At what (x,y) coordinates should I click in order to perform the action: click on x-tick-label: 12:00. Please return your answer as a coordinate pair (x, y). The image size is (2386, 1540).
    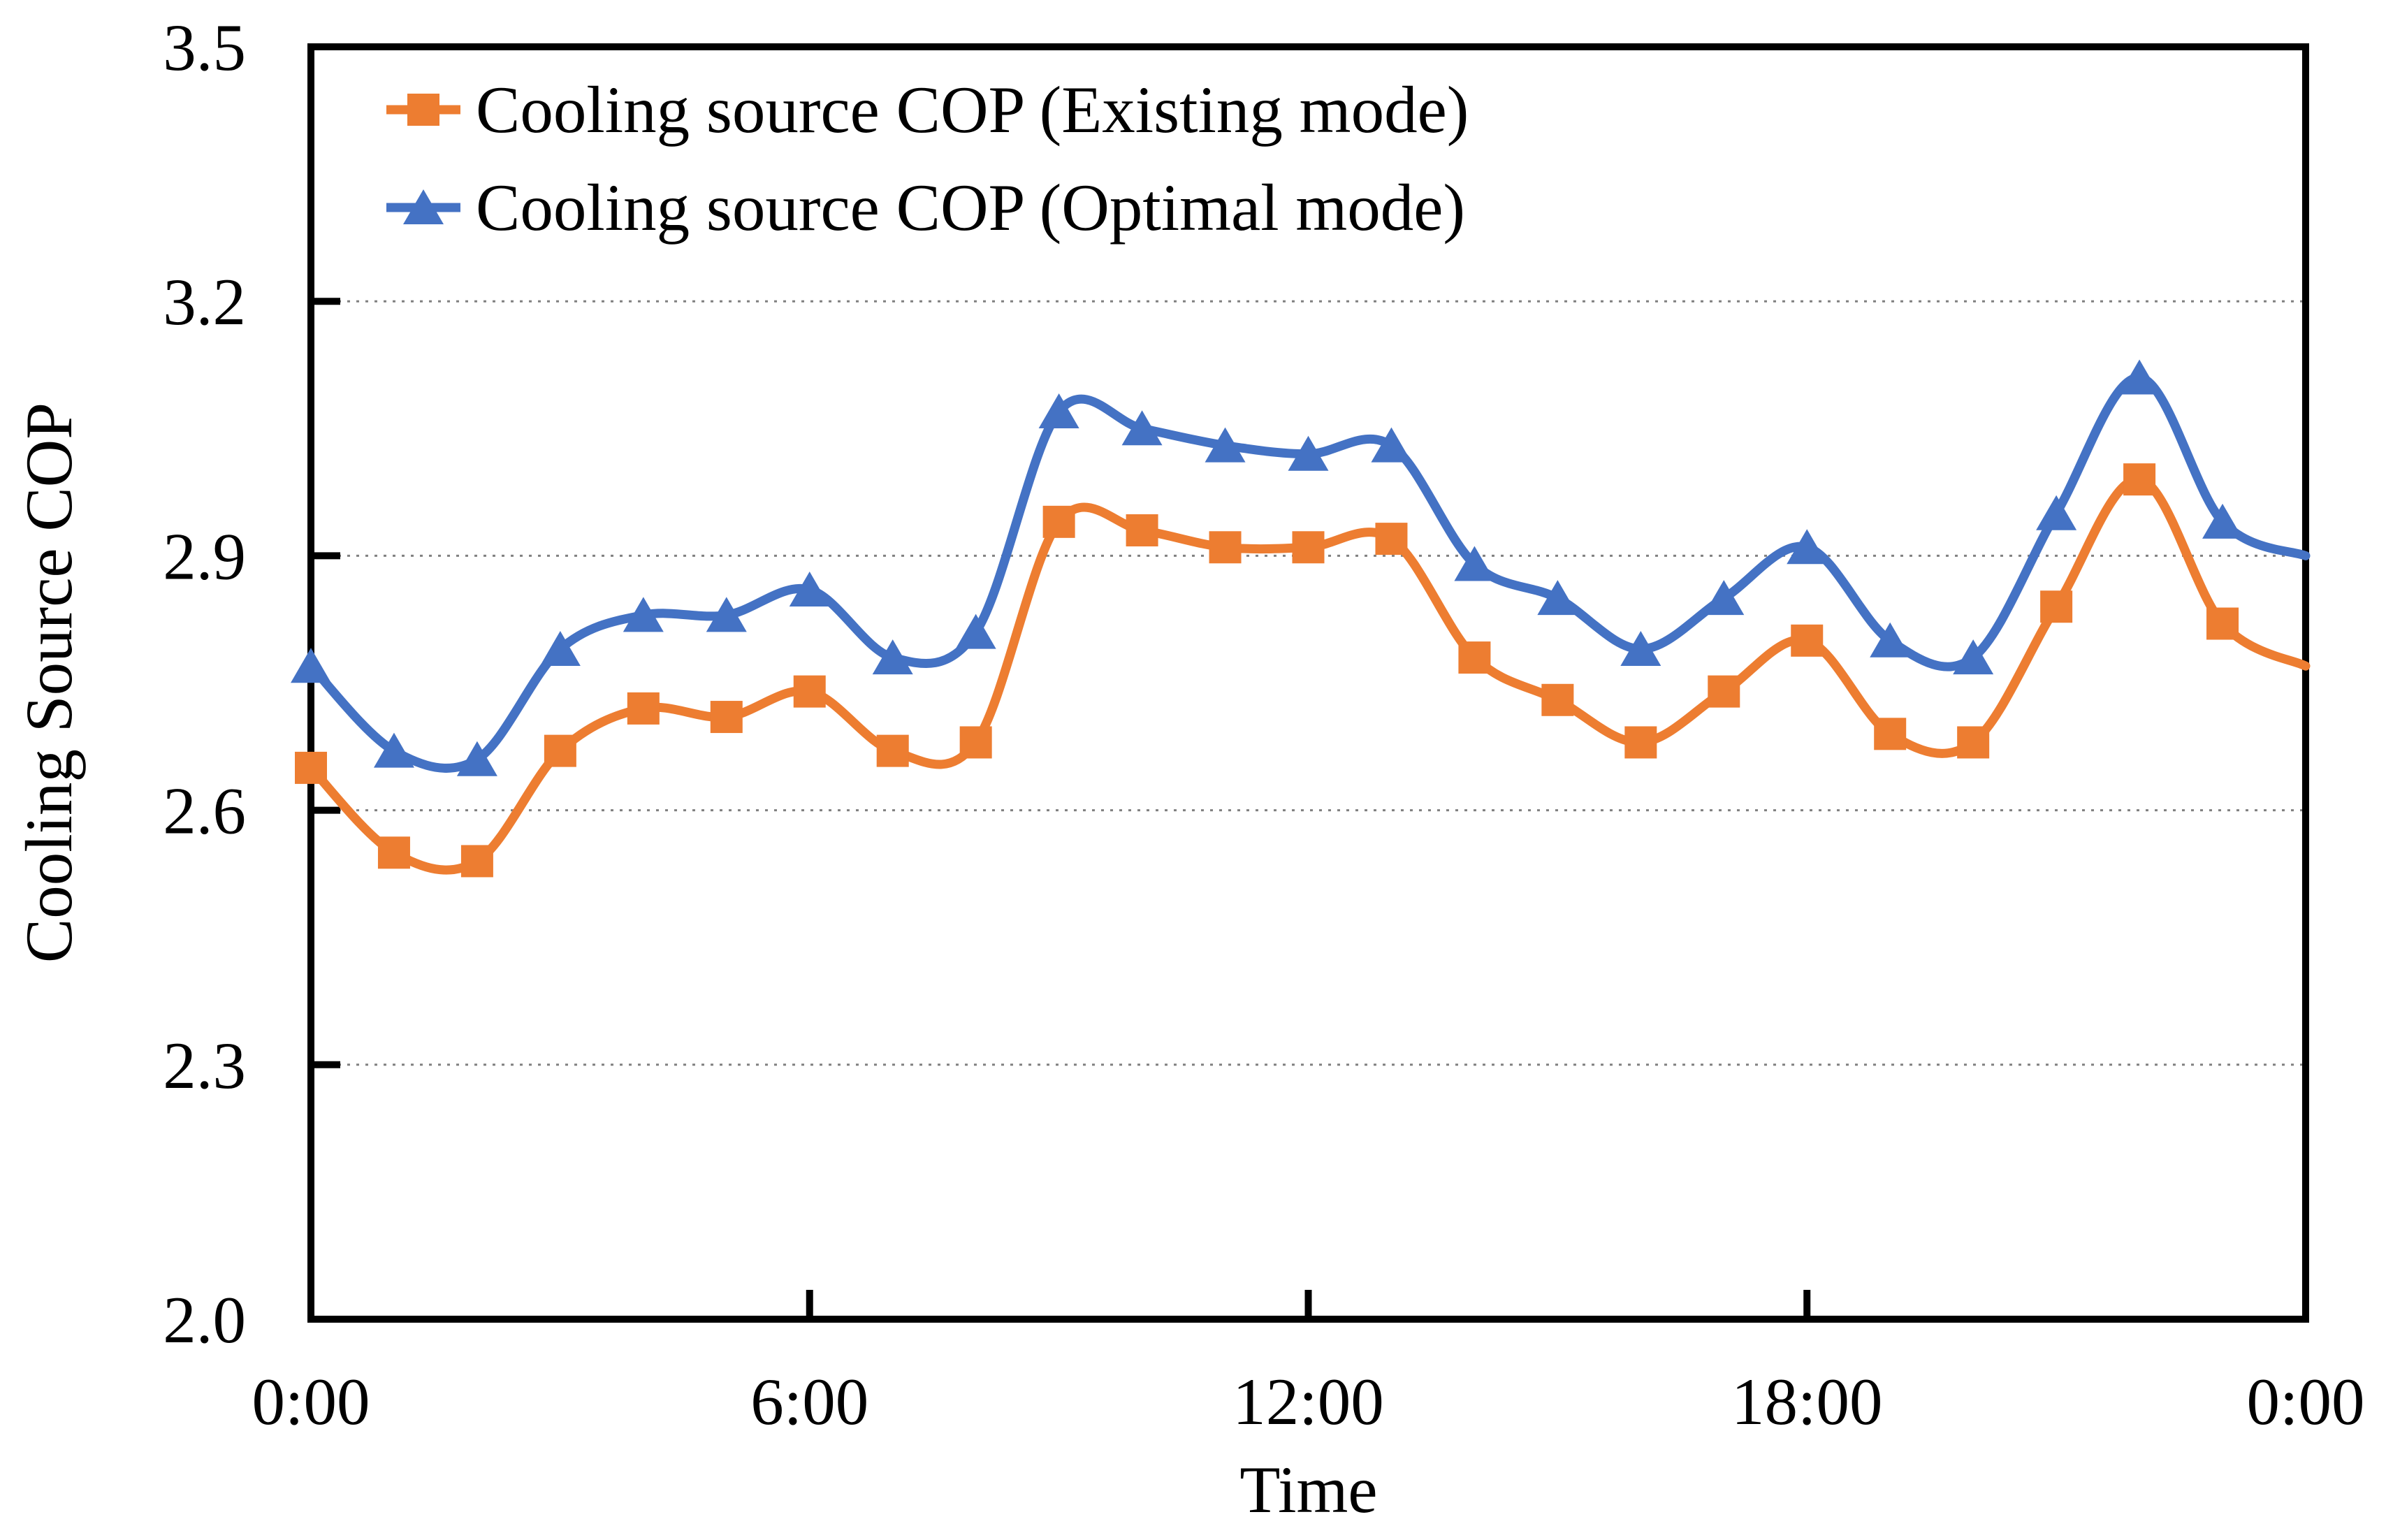
    Looking at the image, I should click on (1307, 1402).